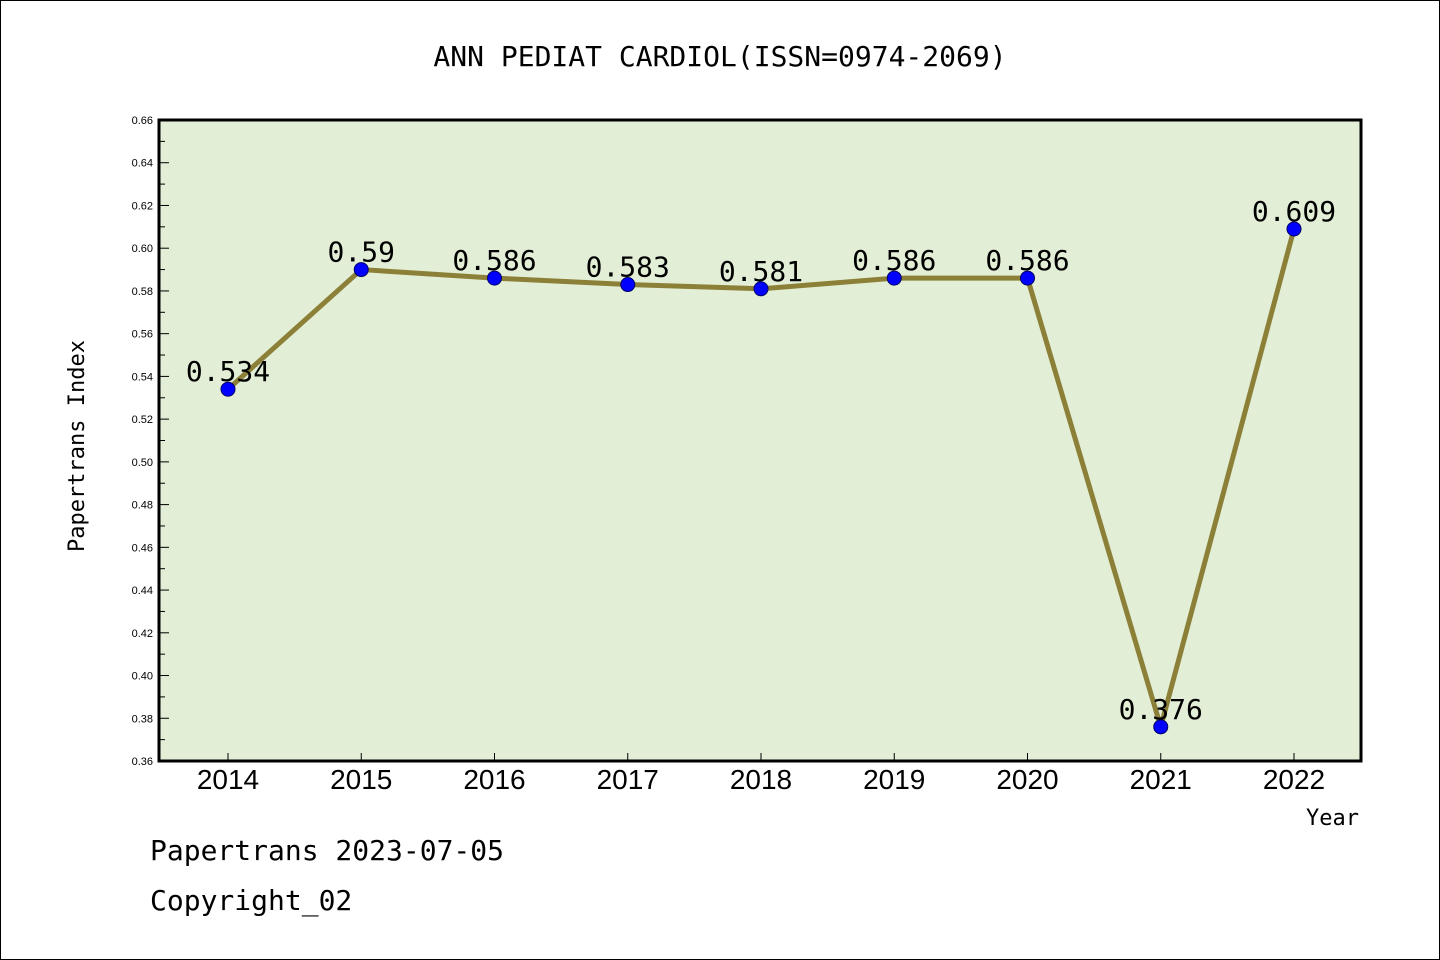 The height and width of the screenshot is (960, 1440). Describe the element at coordinates (1161, 779) in the screenshot. I see `x-tick-label: 2021` at that location.